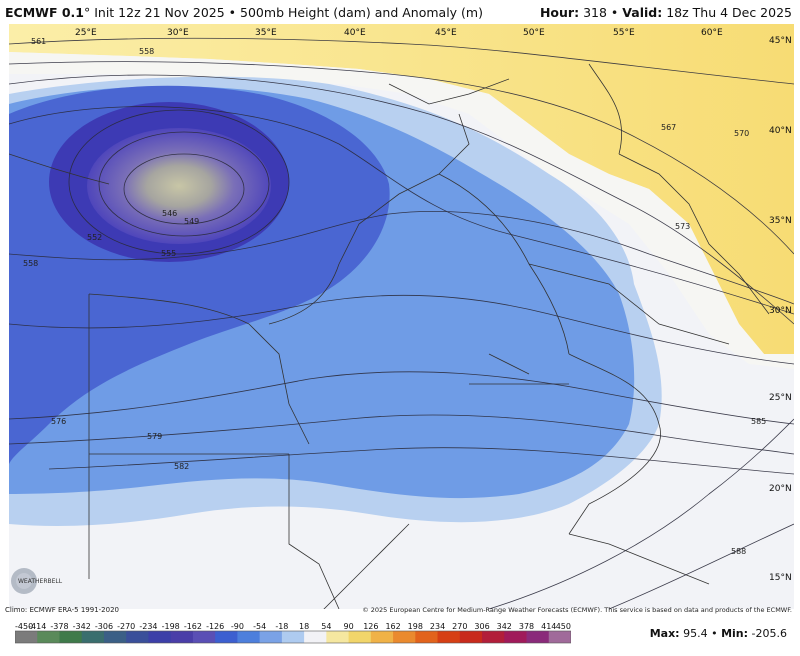  Describe the element at coordinates (624, 33) in the screenshot. I see `lon-label: 55°E` at that location.